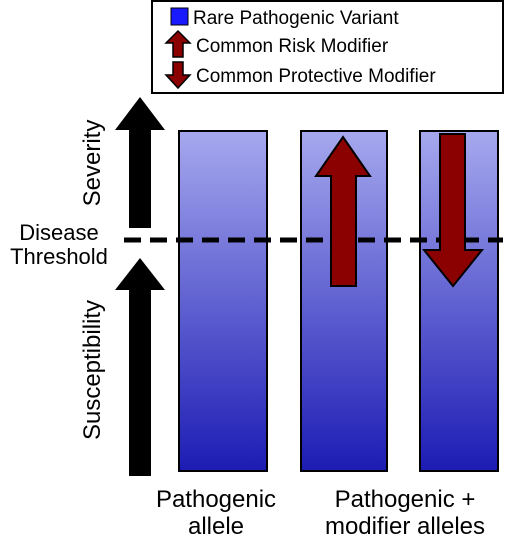  Describe the element at coordinates (92, 163) in the screenshot. I see `severity-label: Severity` at that location.